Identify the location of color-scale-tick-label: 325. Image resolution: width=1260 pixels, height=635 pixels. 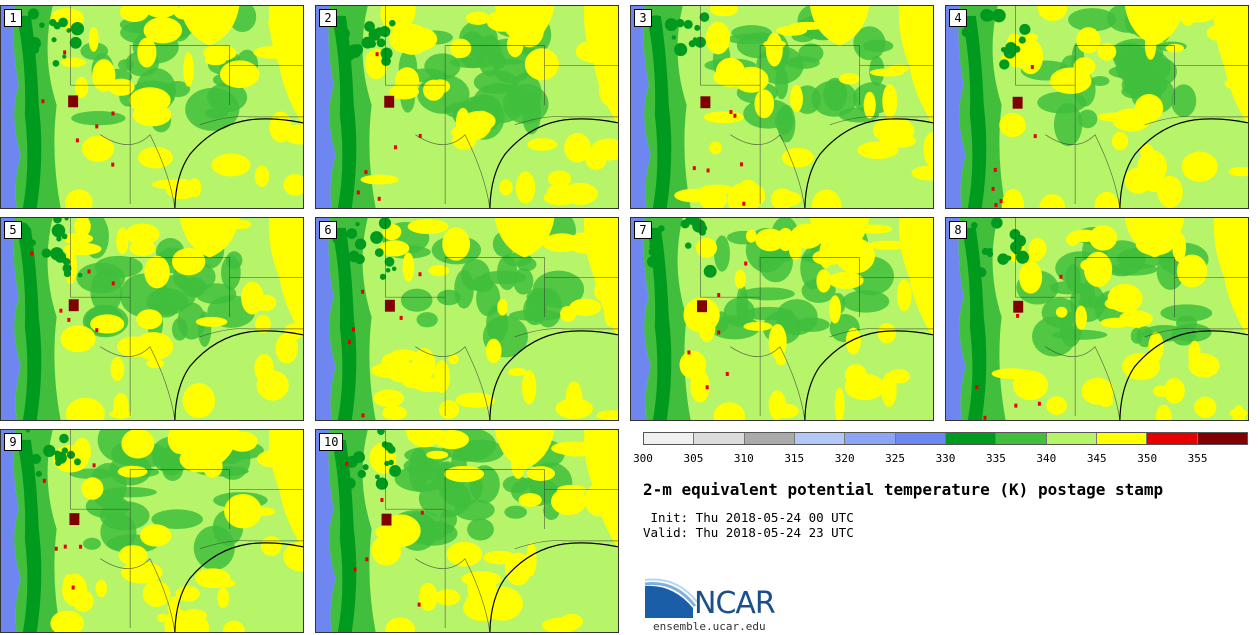
(895, 458).